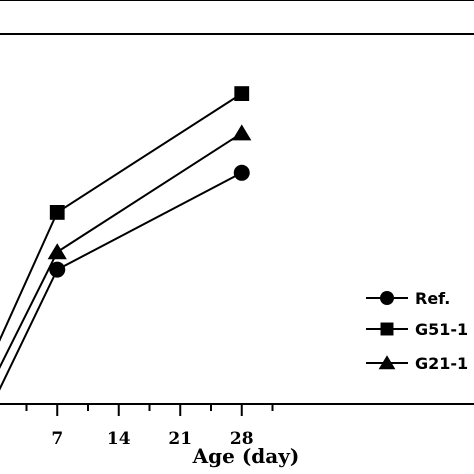  Describe the element at coordinates (180, 439) in the screenshot. I see `x-tick-label: 21` at that location.